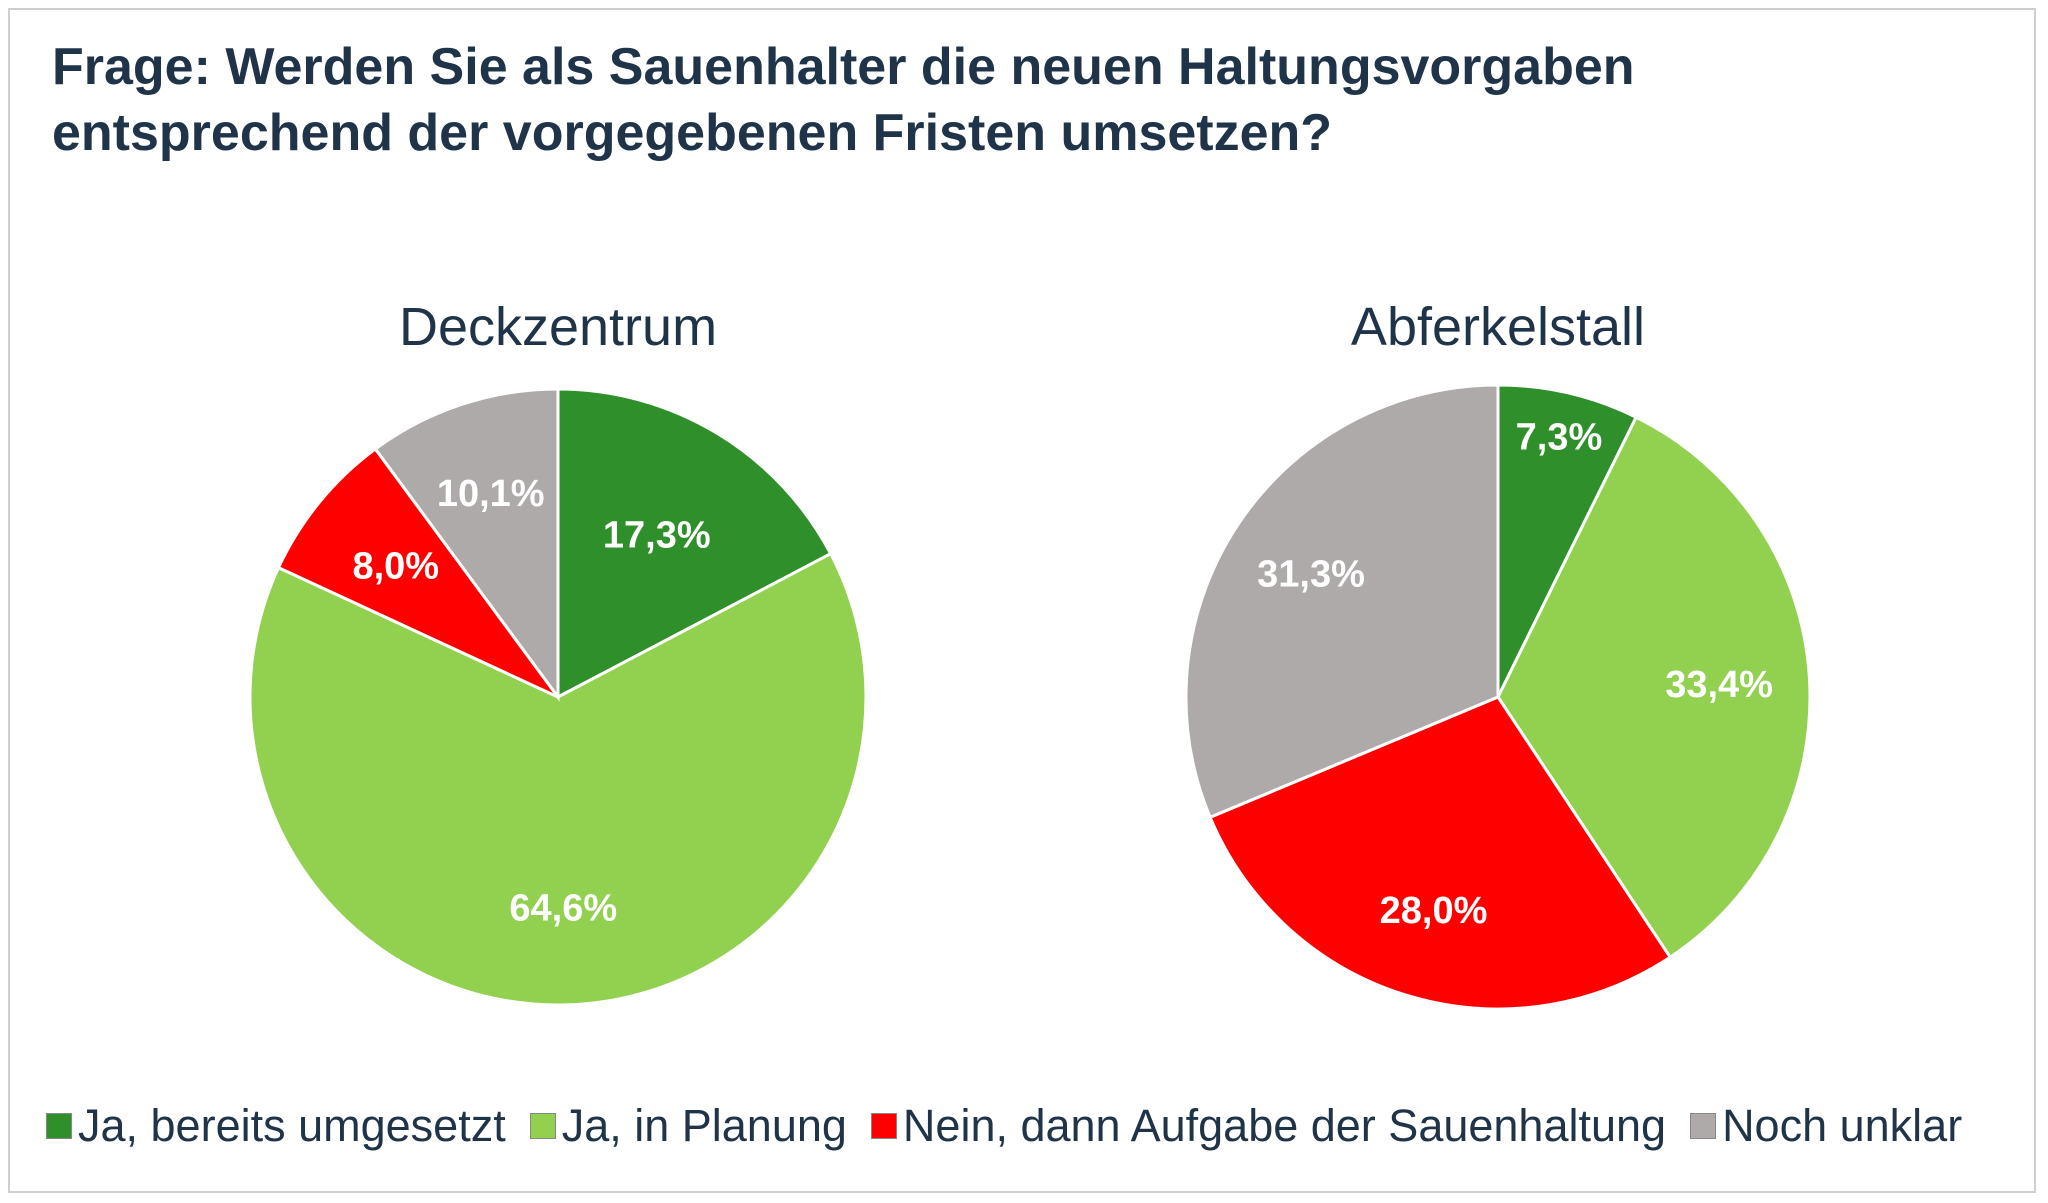 The height and width of the screenshot is (1203, 2048). What do you see at coordinates (563, 908) in the screenshot?
I see `data-label: 64,6%` at bounding box center [563, 908].